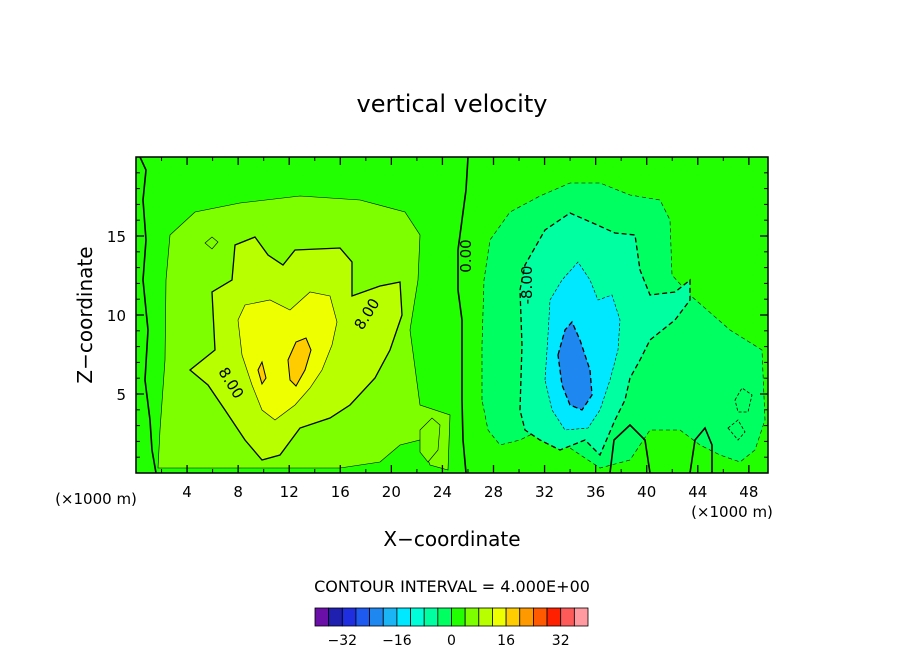 The height and width of the screenshot is (654, 904). What do you see at coordinates (595, 492) in the screenshot?
I see `x-tick-label: 36` at bounding box center [595, 492].